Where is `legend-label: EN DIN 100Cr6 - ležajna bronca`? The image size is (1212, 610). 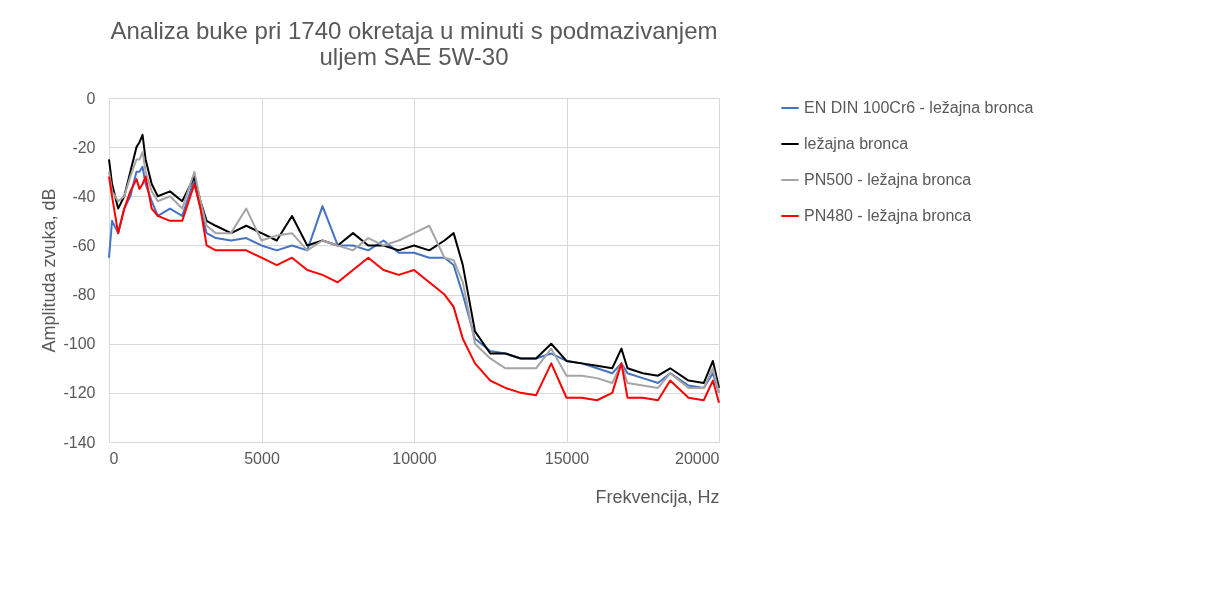
legend-label: EN DIN 100Cr6 - ležajna bronca is located at coordinates (919, 107).